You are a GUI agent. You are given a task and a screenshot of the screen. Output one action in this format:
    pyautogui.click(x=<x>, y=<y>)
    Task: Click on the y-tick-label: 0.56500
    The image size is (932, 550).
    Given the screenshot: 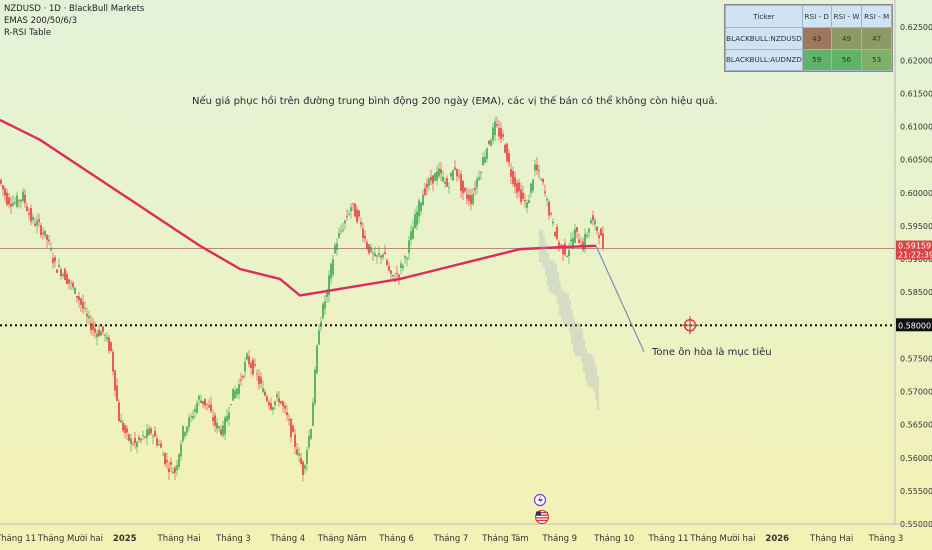 What is the action you would take?
    pyautogui.click(x=916, y=425)
    